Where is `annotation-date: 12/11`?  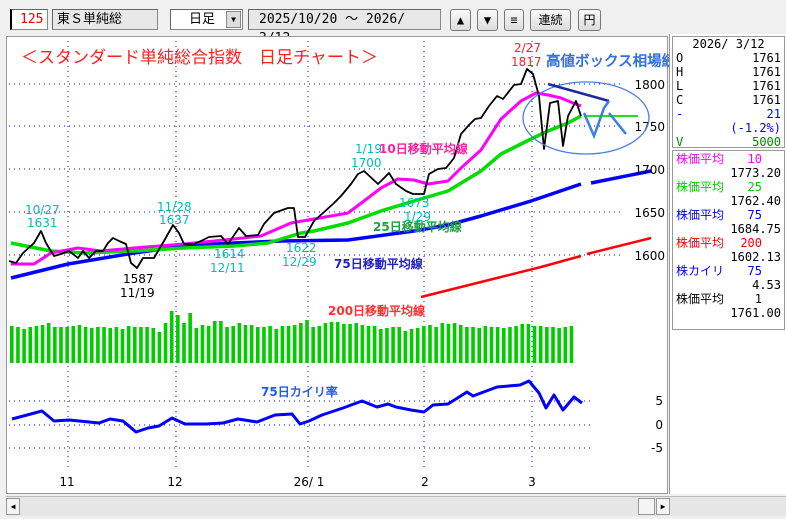 annotation-date: 12/11 is located at coordinates (227, 268).